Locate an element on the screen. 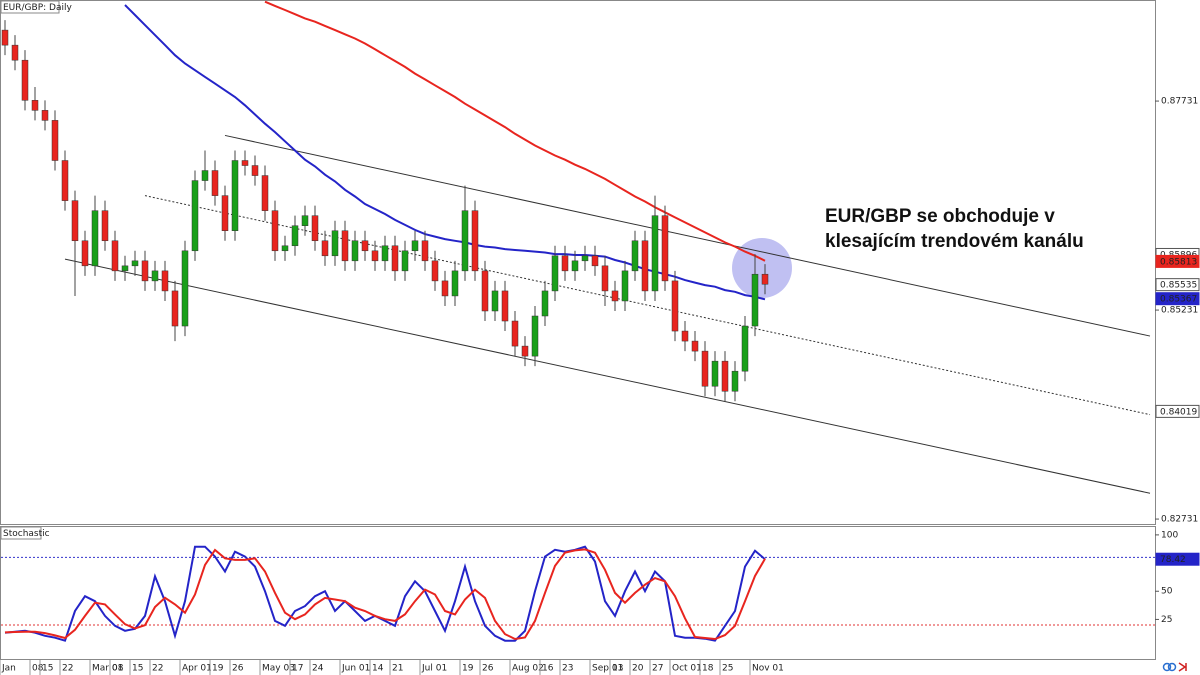 This screenshot has height=675, width=1200. x-tick-label: May 03 is located at coordinates (278, 669).